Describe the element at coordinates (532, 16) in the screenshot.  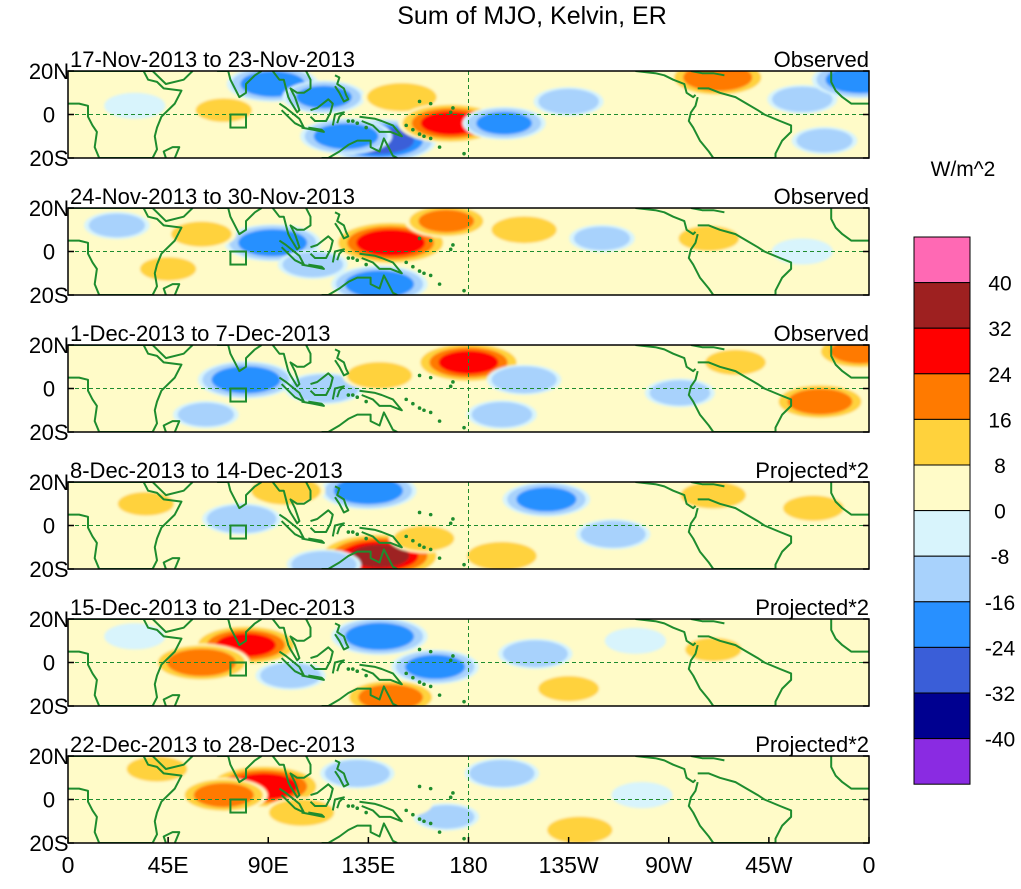
I see `figure-title: Sum of MJO, Kelvin, ER` at that location.